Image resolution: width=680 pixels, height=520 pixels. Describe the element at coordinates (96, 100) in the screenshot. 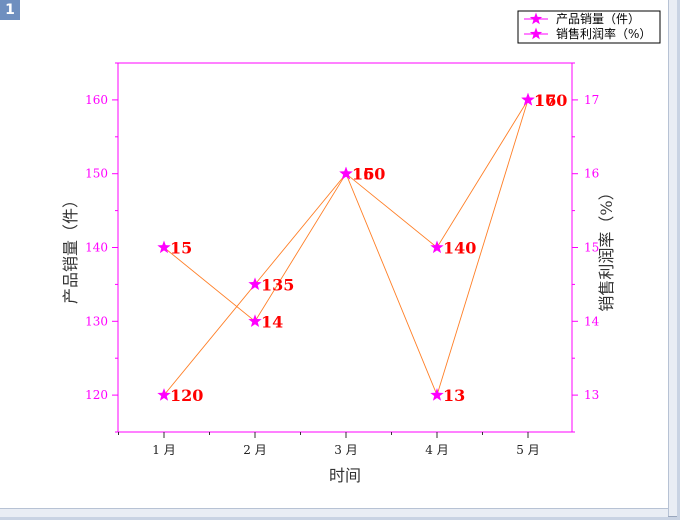

I see `left-tick-label: 160` at that location.